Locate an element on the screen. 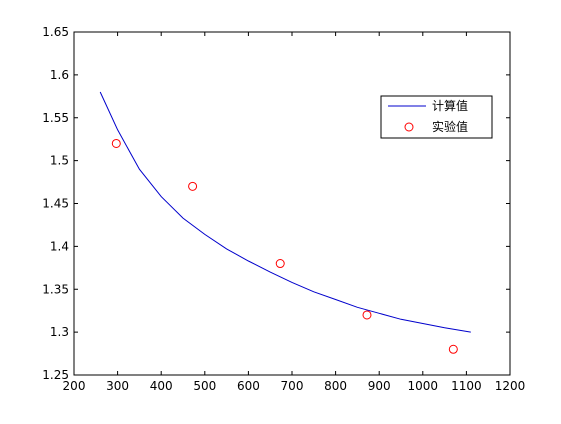 This screenshot has height=424, width=561. y-tick-label: 1.25 is located at coordinates (55, 375).